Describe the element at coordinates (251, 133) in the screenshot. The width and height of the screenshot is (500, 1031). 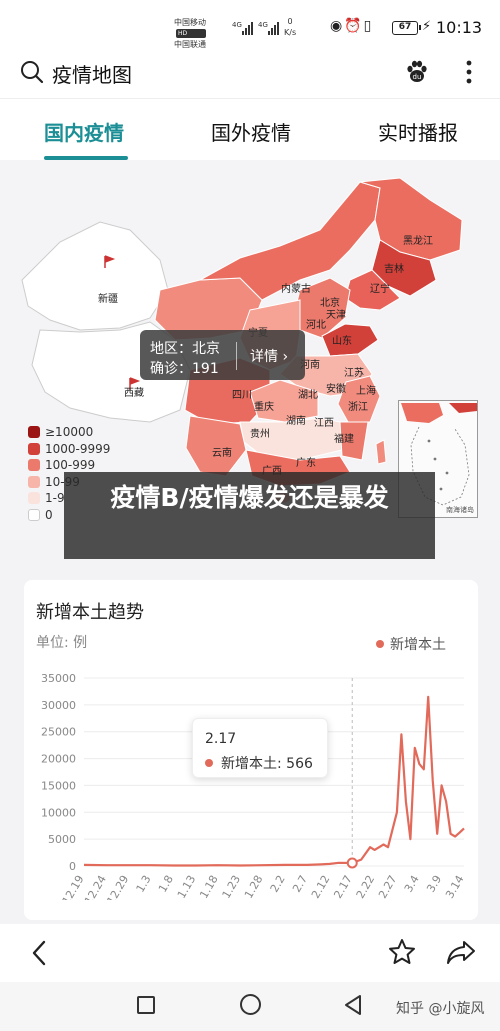
I see `tab-international: 国外疫情` at that location.